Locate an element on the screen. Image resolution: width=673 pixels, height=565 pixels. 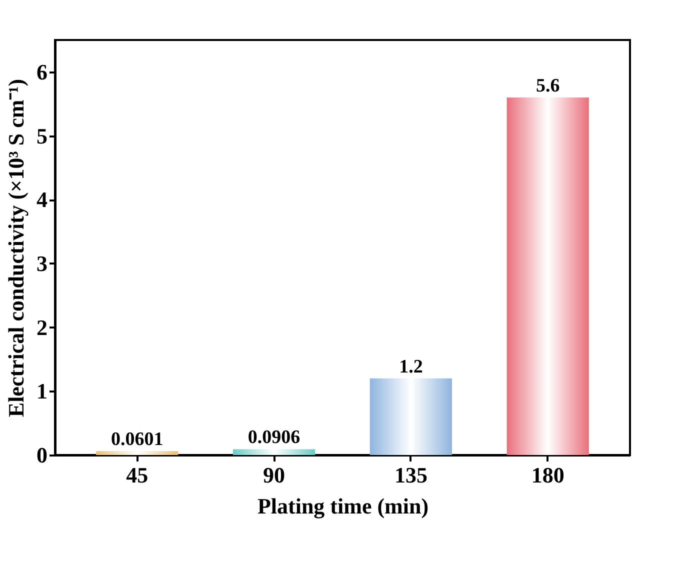
y-tick-label: 3 is located at coordinates (42, 263).